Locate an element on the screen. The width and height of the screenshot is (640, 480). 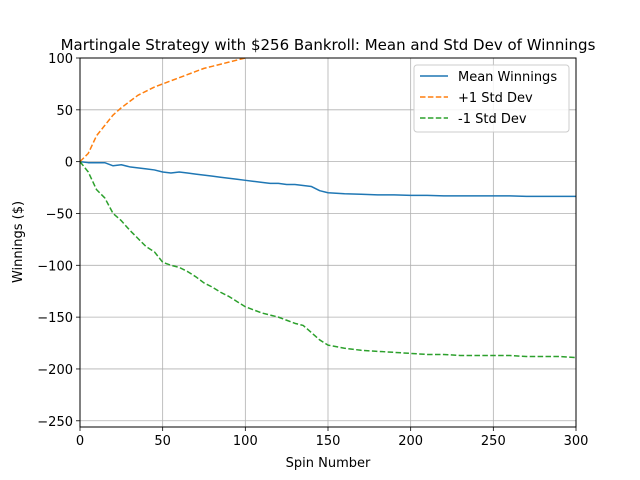
legend-label-1: Mean Winnings is located at coordinates (507, 77).